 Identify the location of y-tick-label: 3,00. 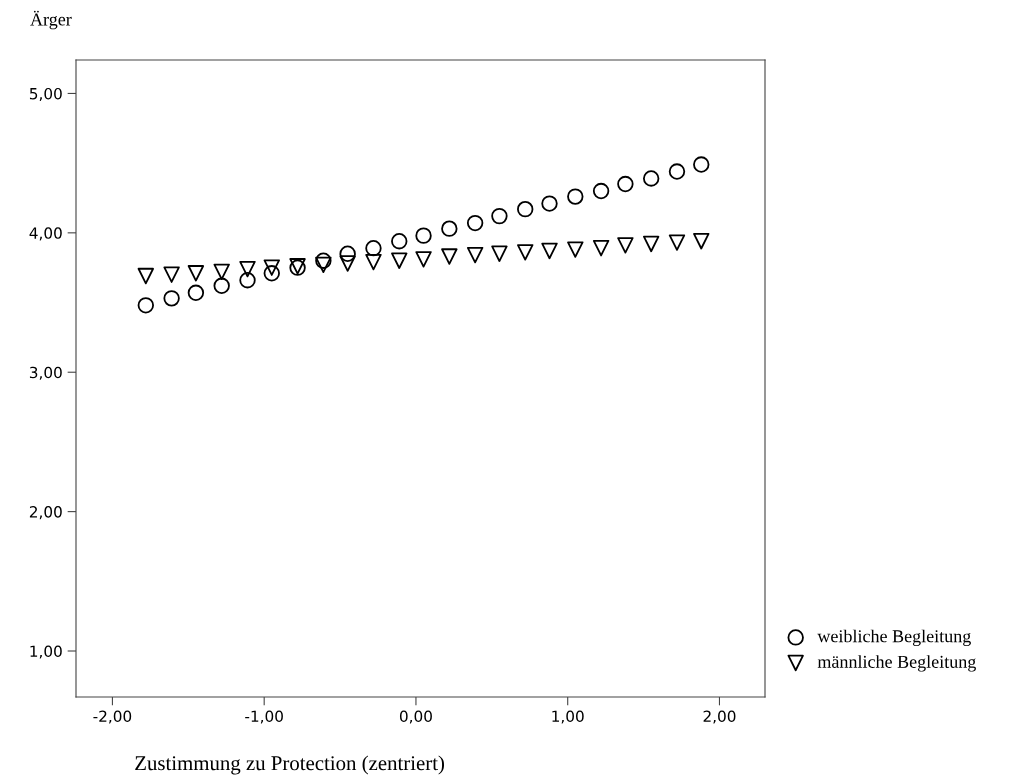
(45, 373).